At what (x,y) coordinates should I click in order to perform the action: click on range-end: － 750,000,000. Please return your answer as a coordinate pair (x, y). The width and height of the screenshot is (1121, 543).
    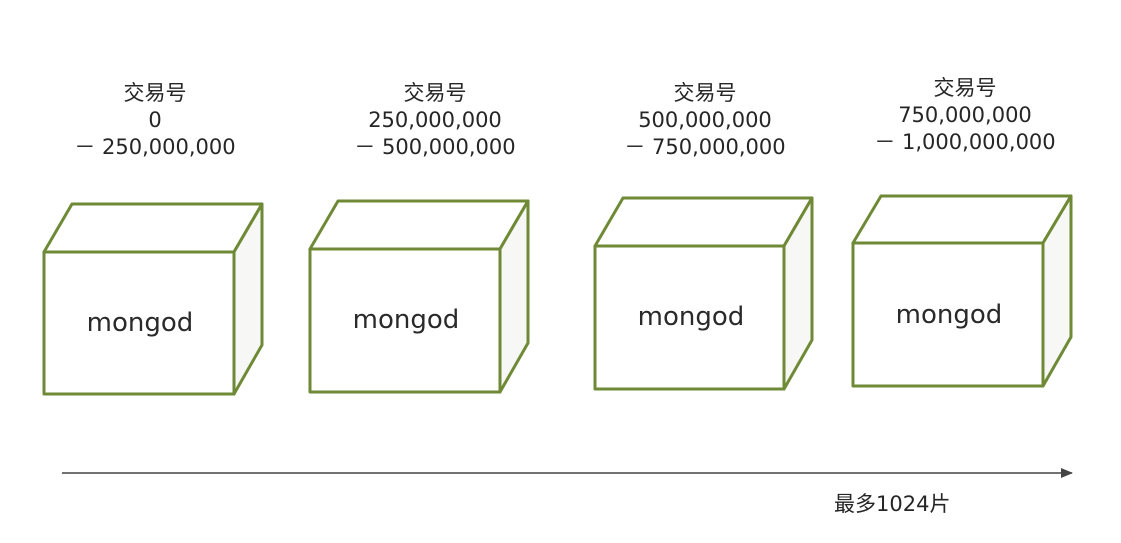
    Looking at the image, I should click on (705, 147).